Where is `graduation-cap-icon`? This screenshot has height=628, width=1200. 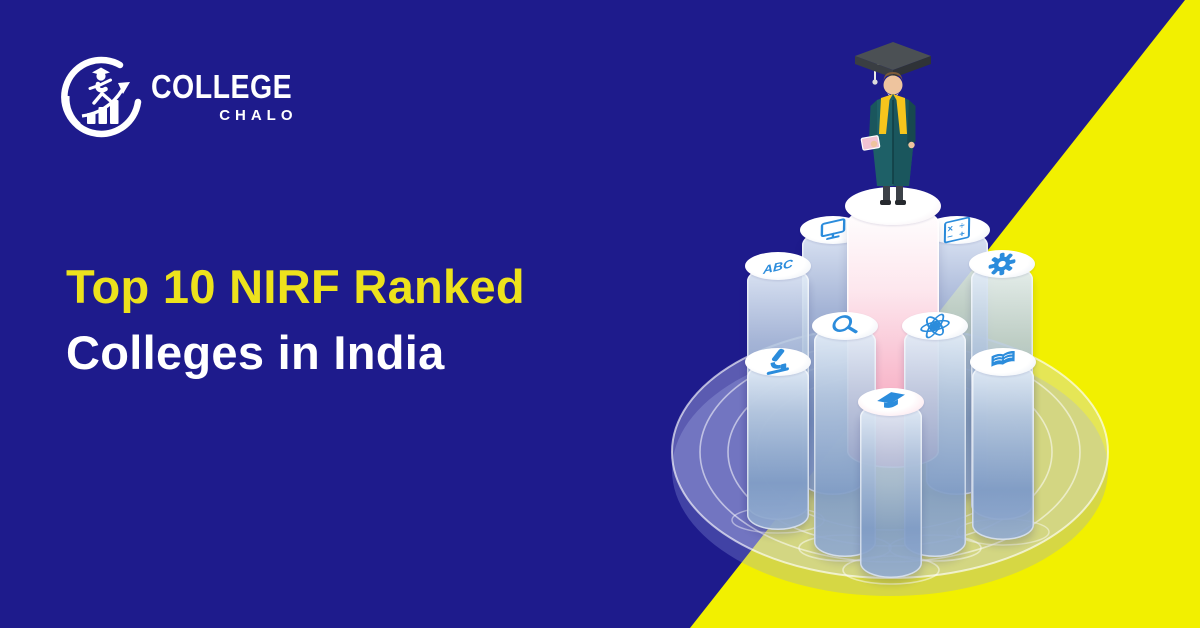
graduation-cap-icon is located at coordinates (891, 400).